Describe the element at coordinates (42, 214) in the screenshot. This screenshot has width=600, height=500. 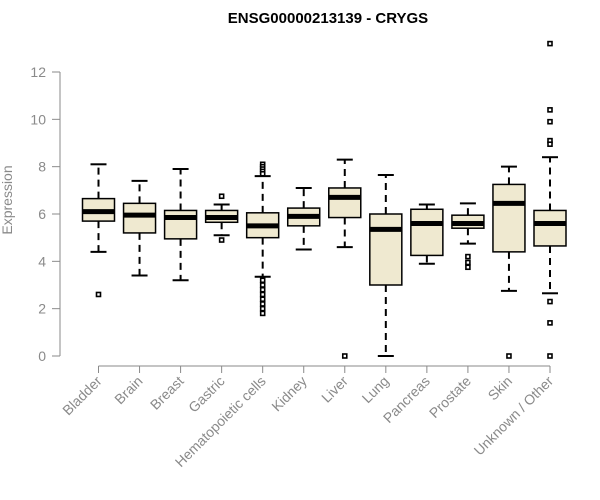
I see `y-tick-label: 6` at that location.